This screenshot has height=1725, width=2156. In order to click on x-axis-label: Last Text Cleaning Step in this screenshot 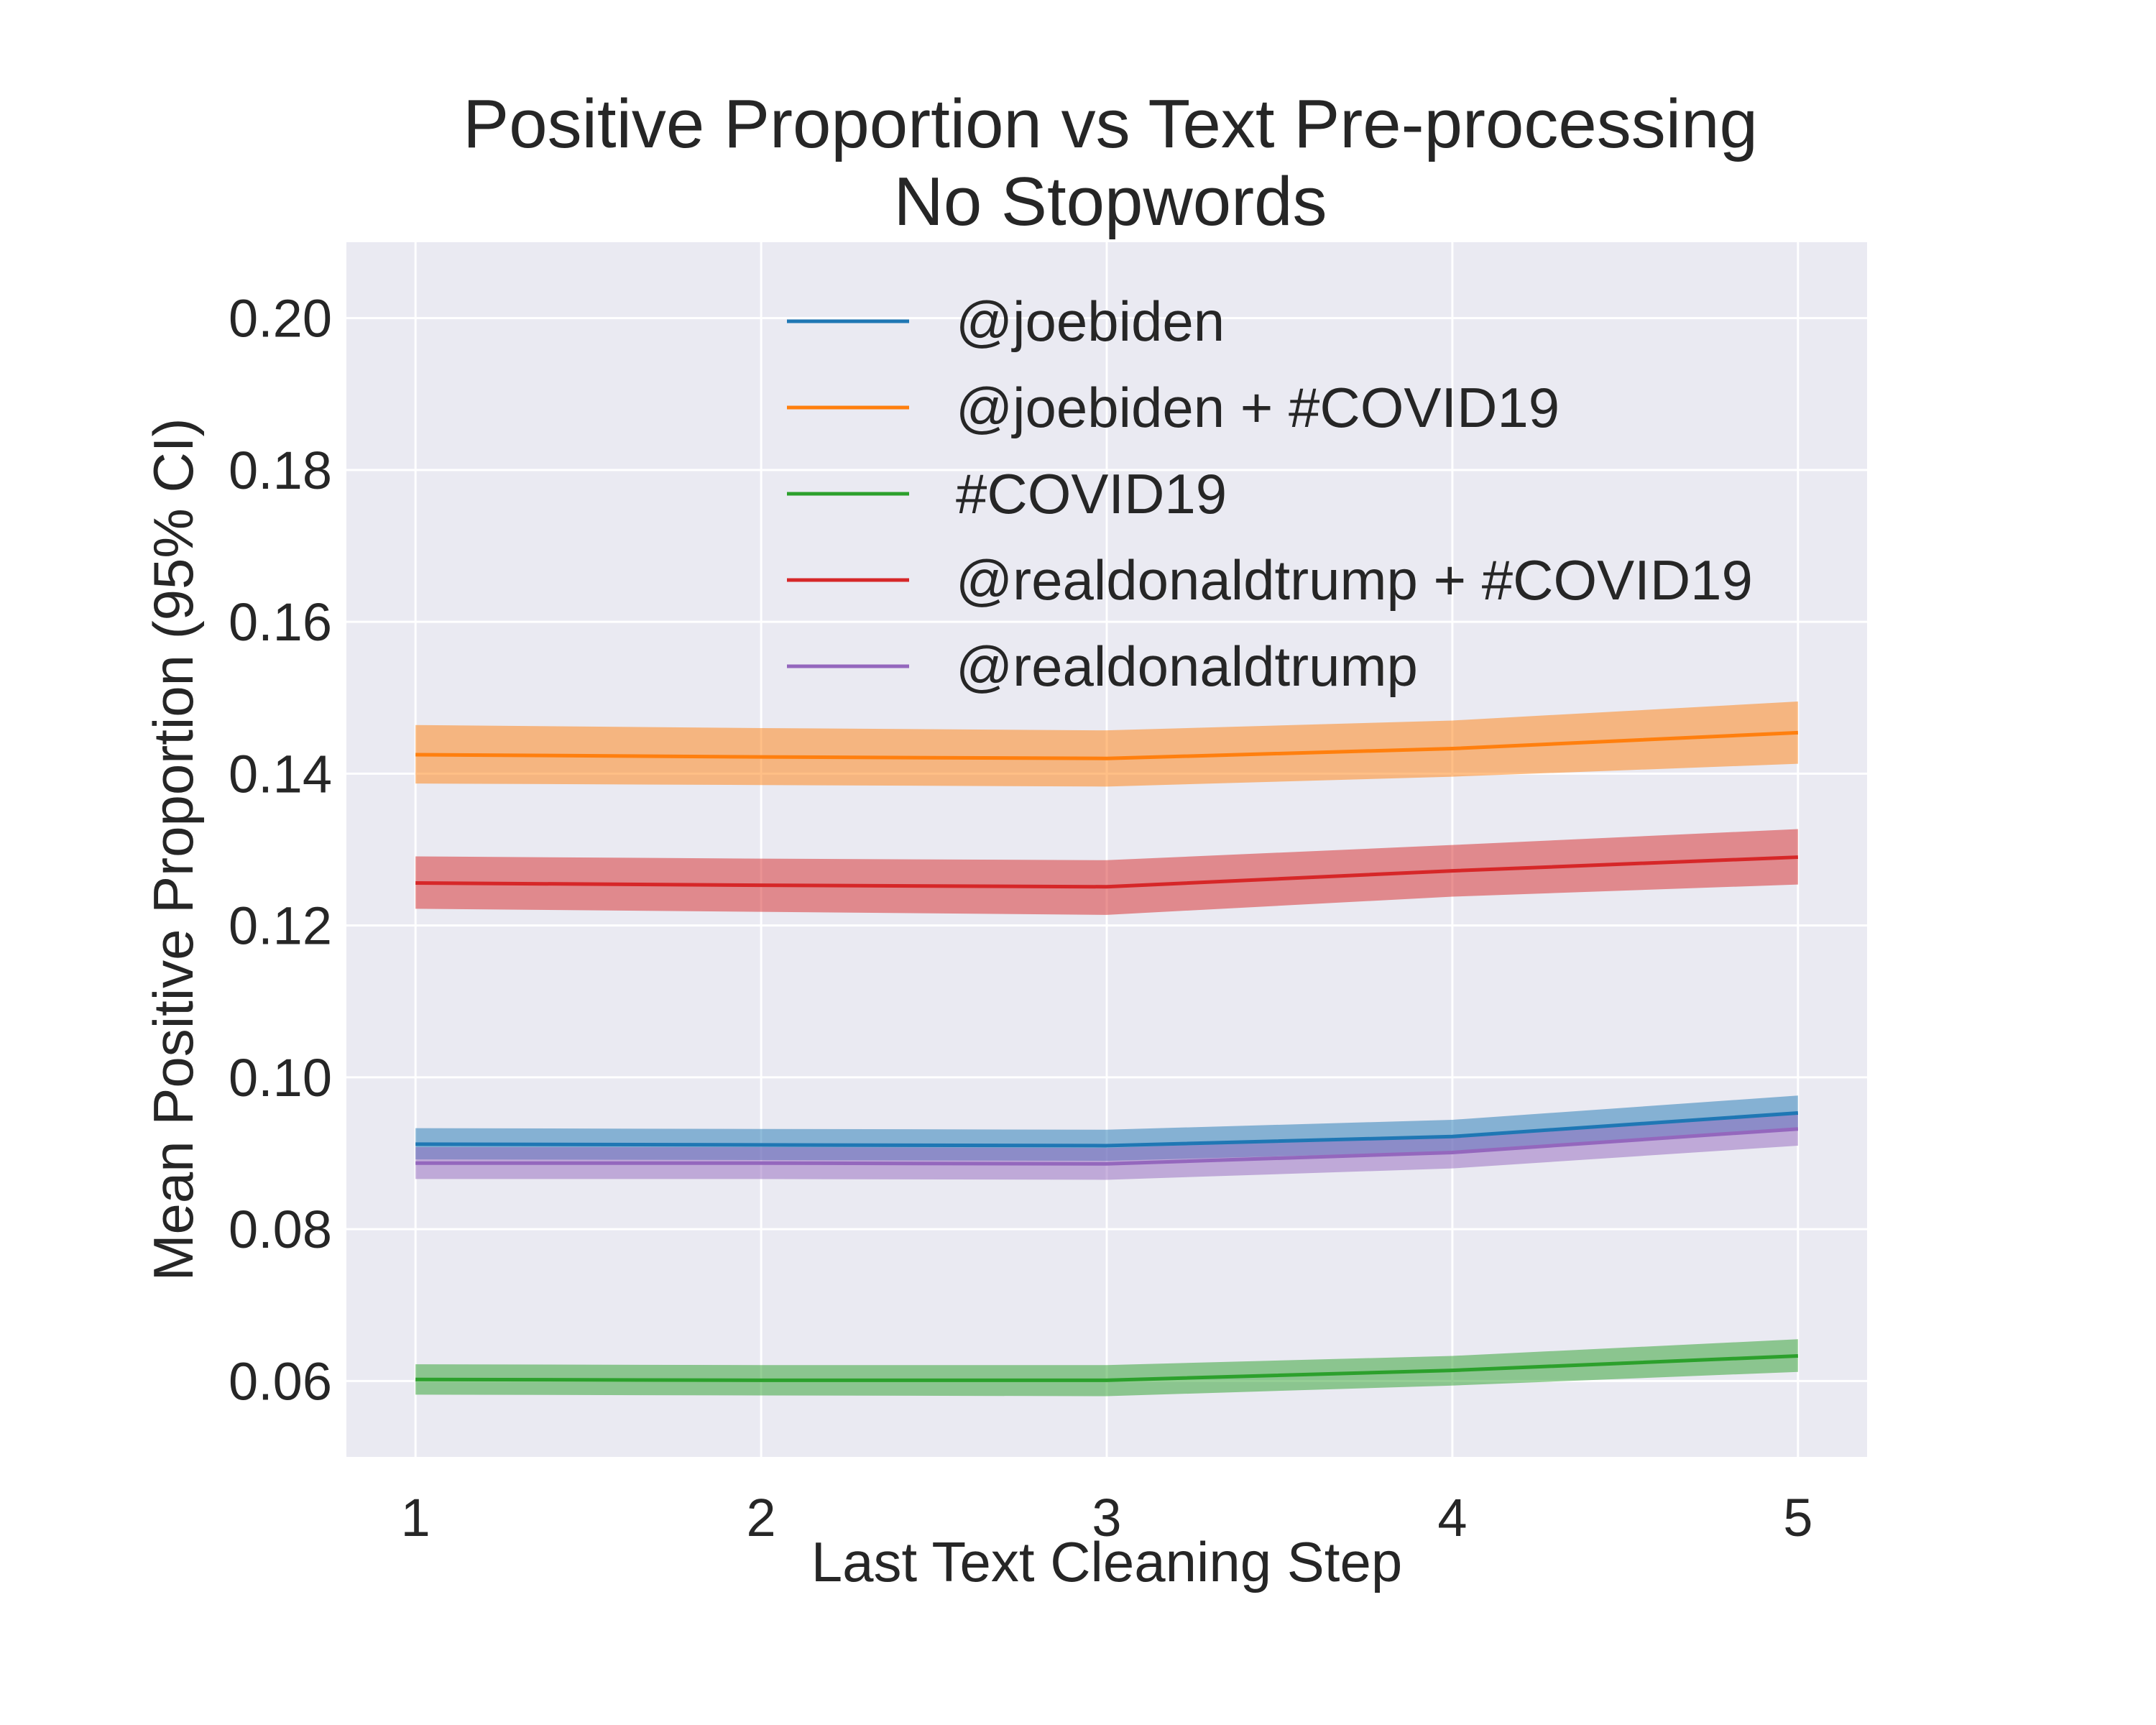, I will do `click(1106, 1561)`.